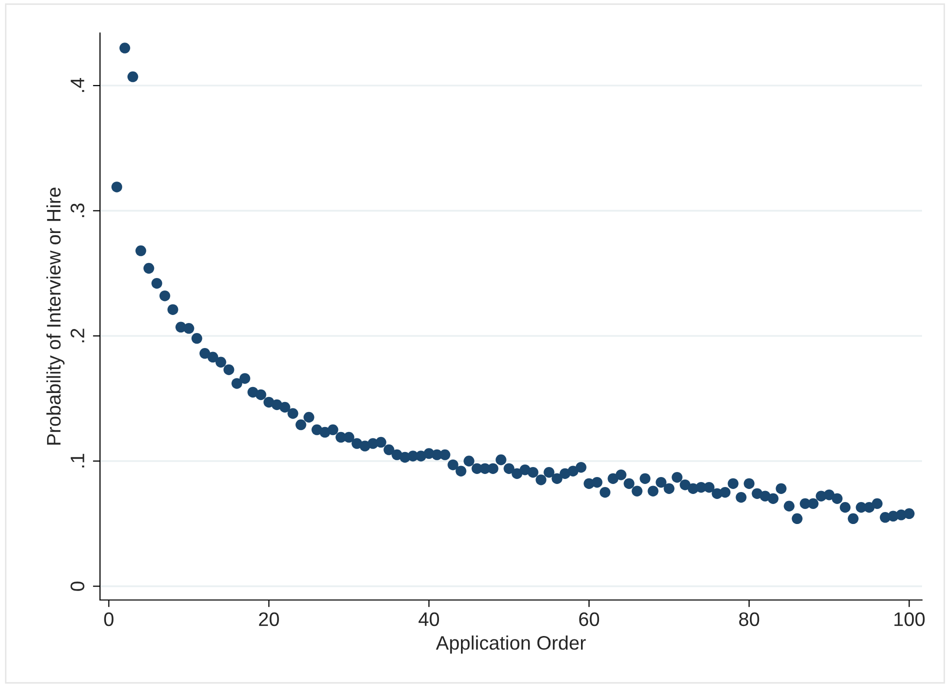 The image size is (950, 687). What do you see at coordinates (909, 619) in the screenshot?
I see `x-tick-label: 100` at bounding box center [909, 619].